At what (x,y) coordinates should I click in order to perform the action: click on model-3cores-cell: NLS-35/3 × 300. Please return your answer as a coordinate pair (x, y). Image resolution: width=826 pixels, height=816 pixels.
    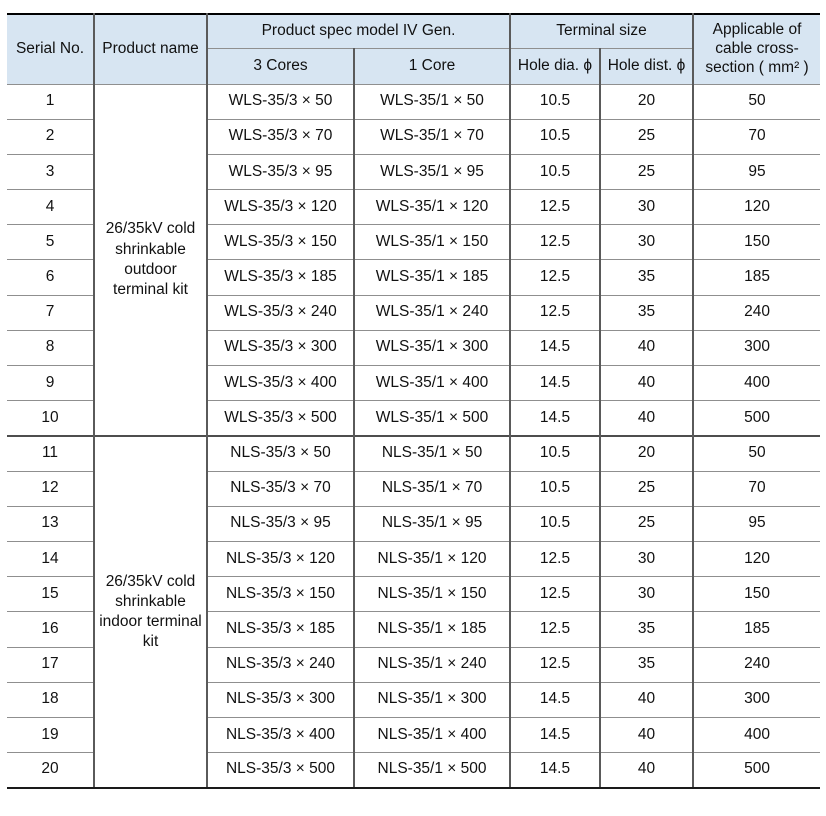
    Looking at the image, I should click on (280, 699).